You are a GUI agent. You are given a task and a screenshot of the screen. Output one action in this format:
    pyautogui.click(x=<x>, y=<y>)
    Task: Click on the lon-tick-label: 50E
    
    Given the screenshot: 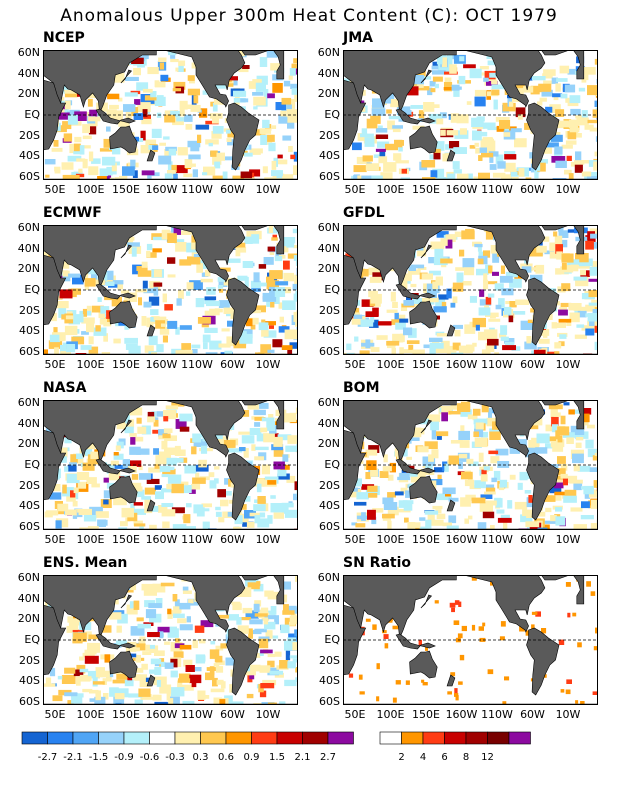 What is the action you would take?
    pyautogui.click(x=55, y=539)
    